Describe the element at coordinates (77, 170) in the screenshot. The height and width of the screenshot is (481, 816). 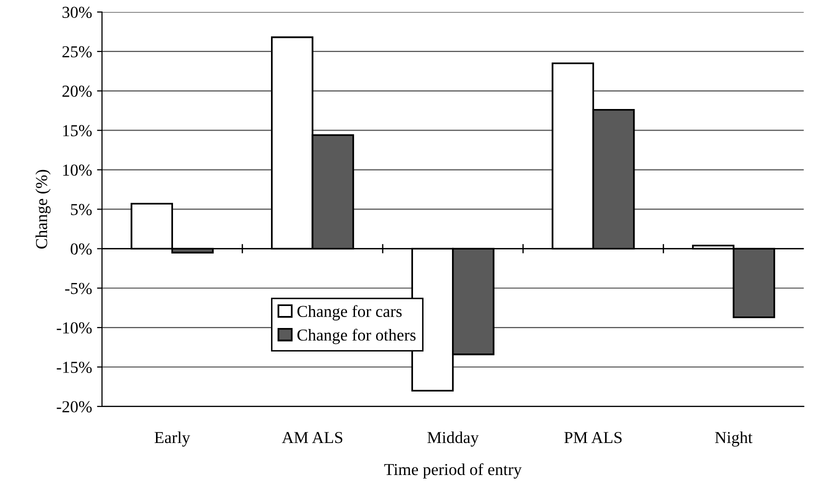
I see `y-tick-label: 10%` at that location.